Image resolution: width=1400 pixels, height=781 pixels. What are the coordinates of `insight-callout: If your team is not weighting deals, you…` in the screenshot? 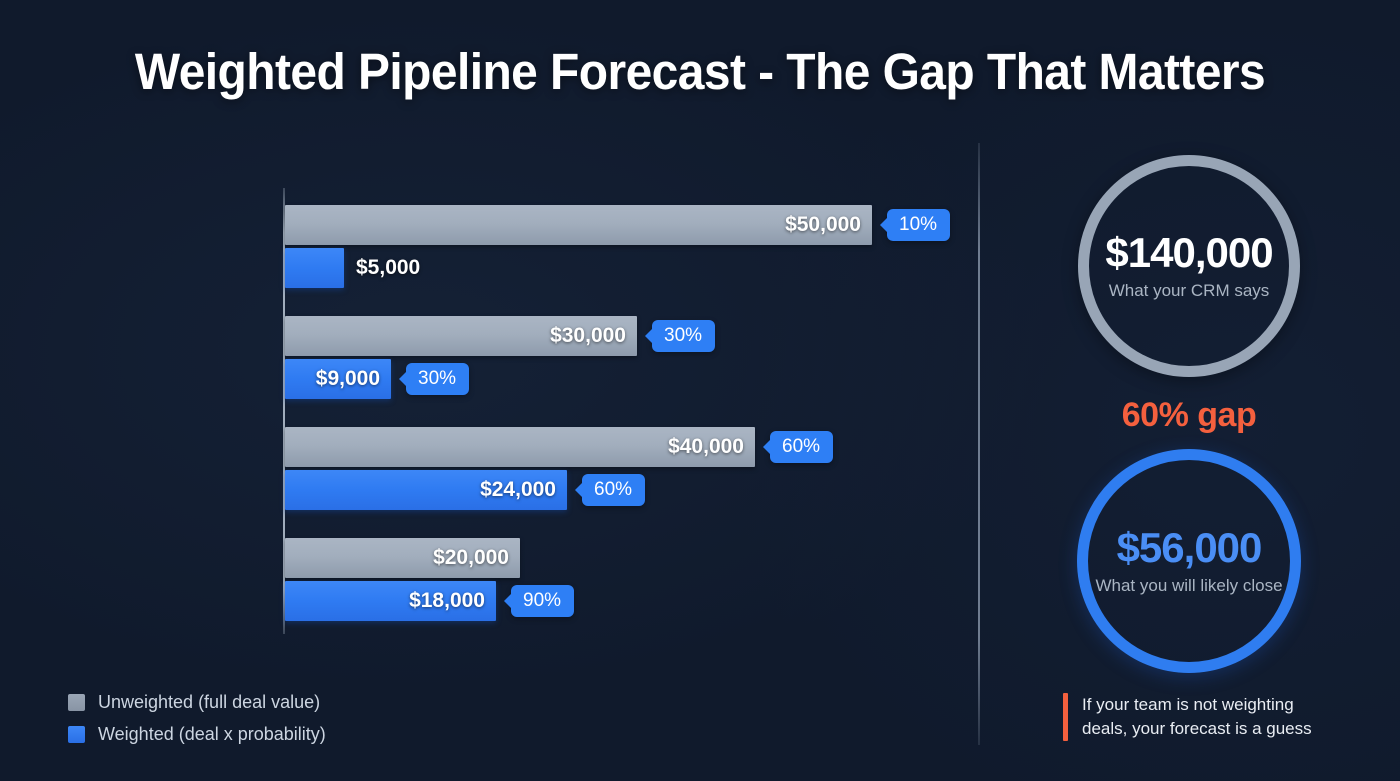 It's located at (1187, 717).